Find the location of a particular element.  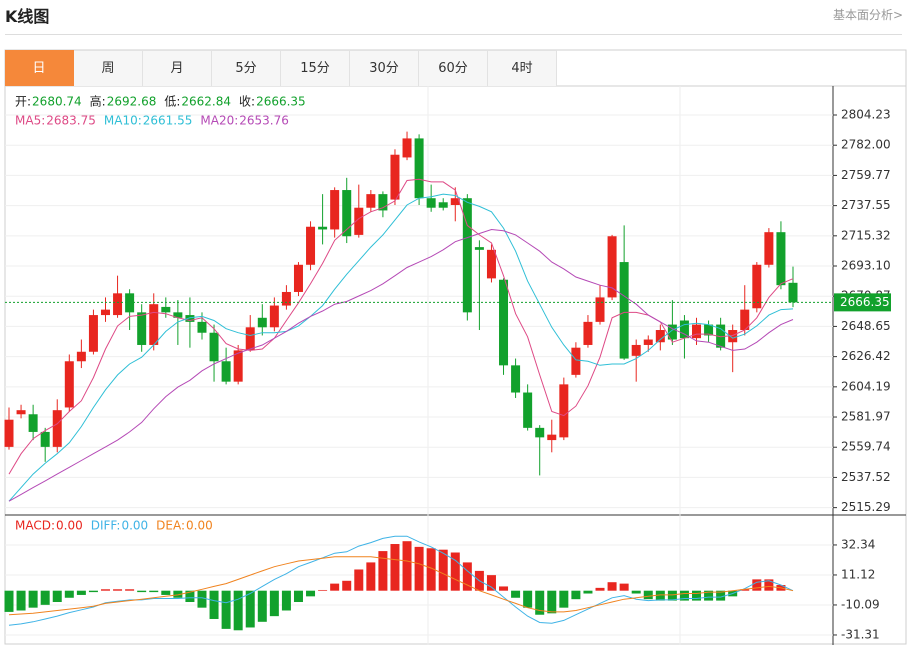

legend-text: 2653.76 is located at coordinates (264, 121).